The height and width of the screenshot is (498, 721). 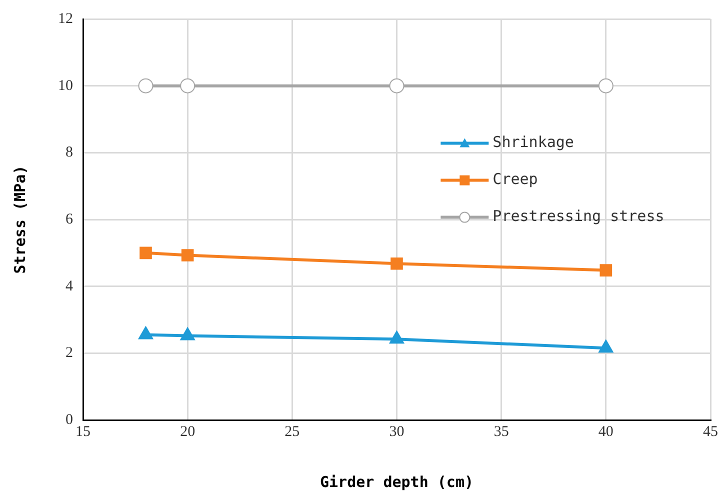 I want to click on y-axis-title: Stress (MPa), so click(x=19, y=219).